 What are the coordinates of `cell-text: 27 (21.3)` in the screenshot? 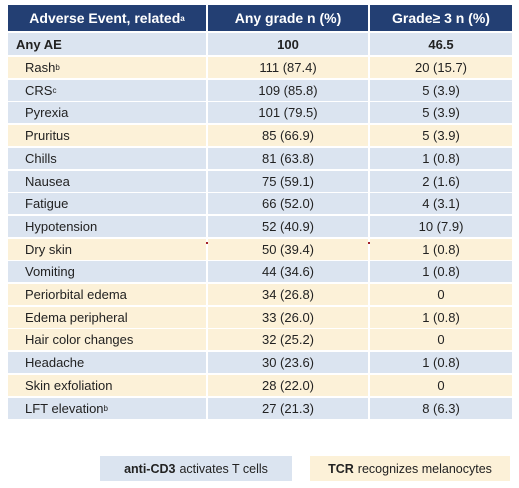 It's located at (288, 408).